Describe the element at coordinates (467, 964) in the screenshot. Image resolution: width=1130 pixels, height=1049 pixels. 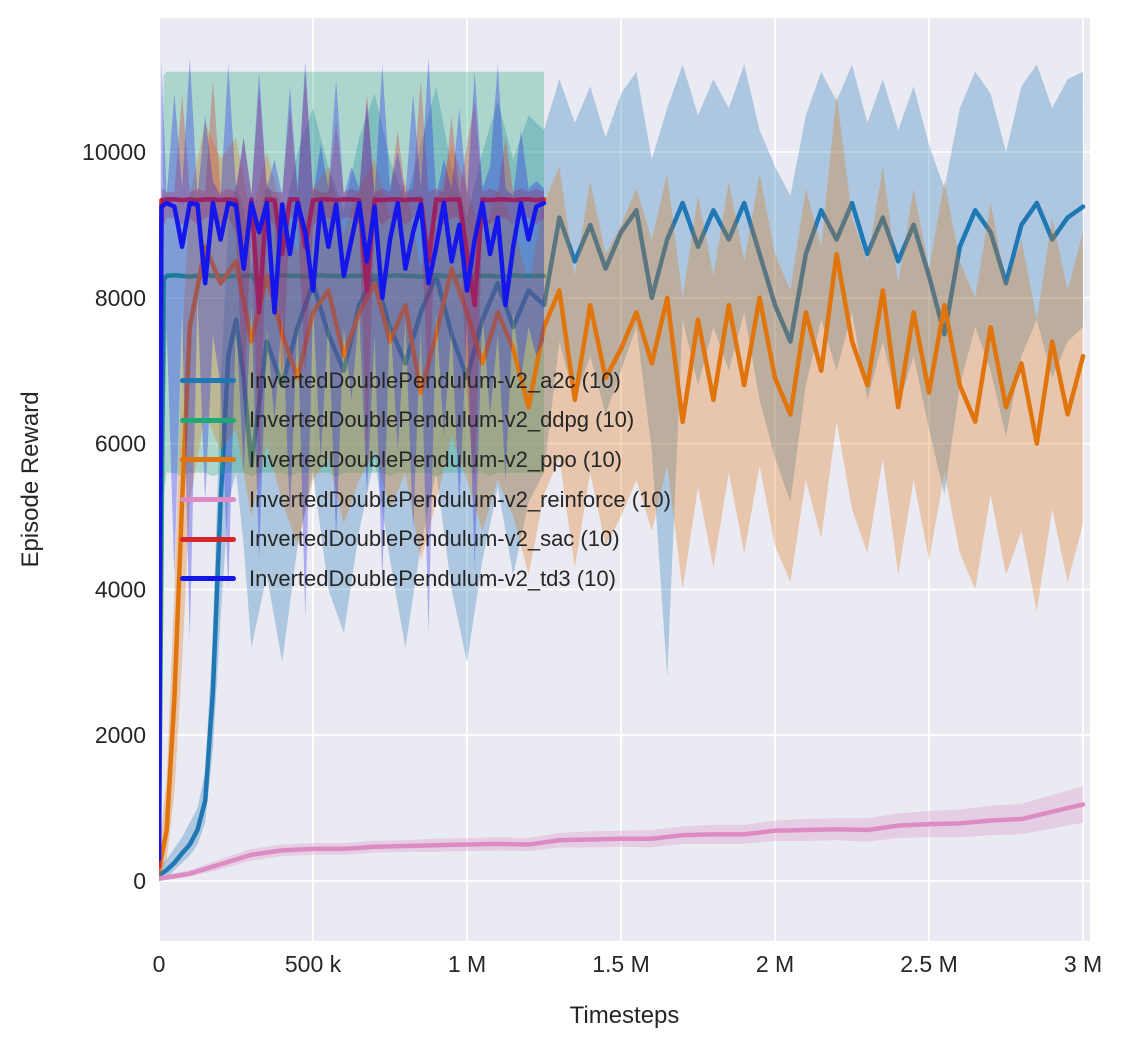
I see `x-tick-label: 1 M` at that location.